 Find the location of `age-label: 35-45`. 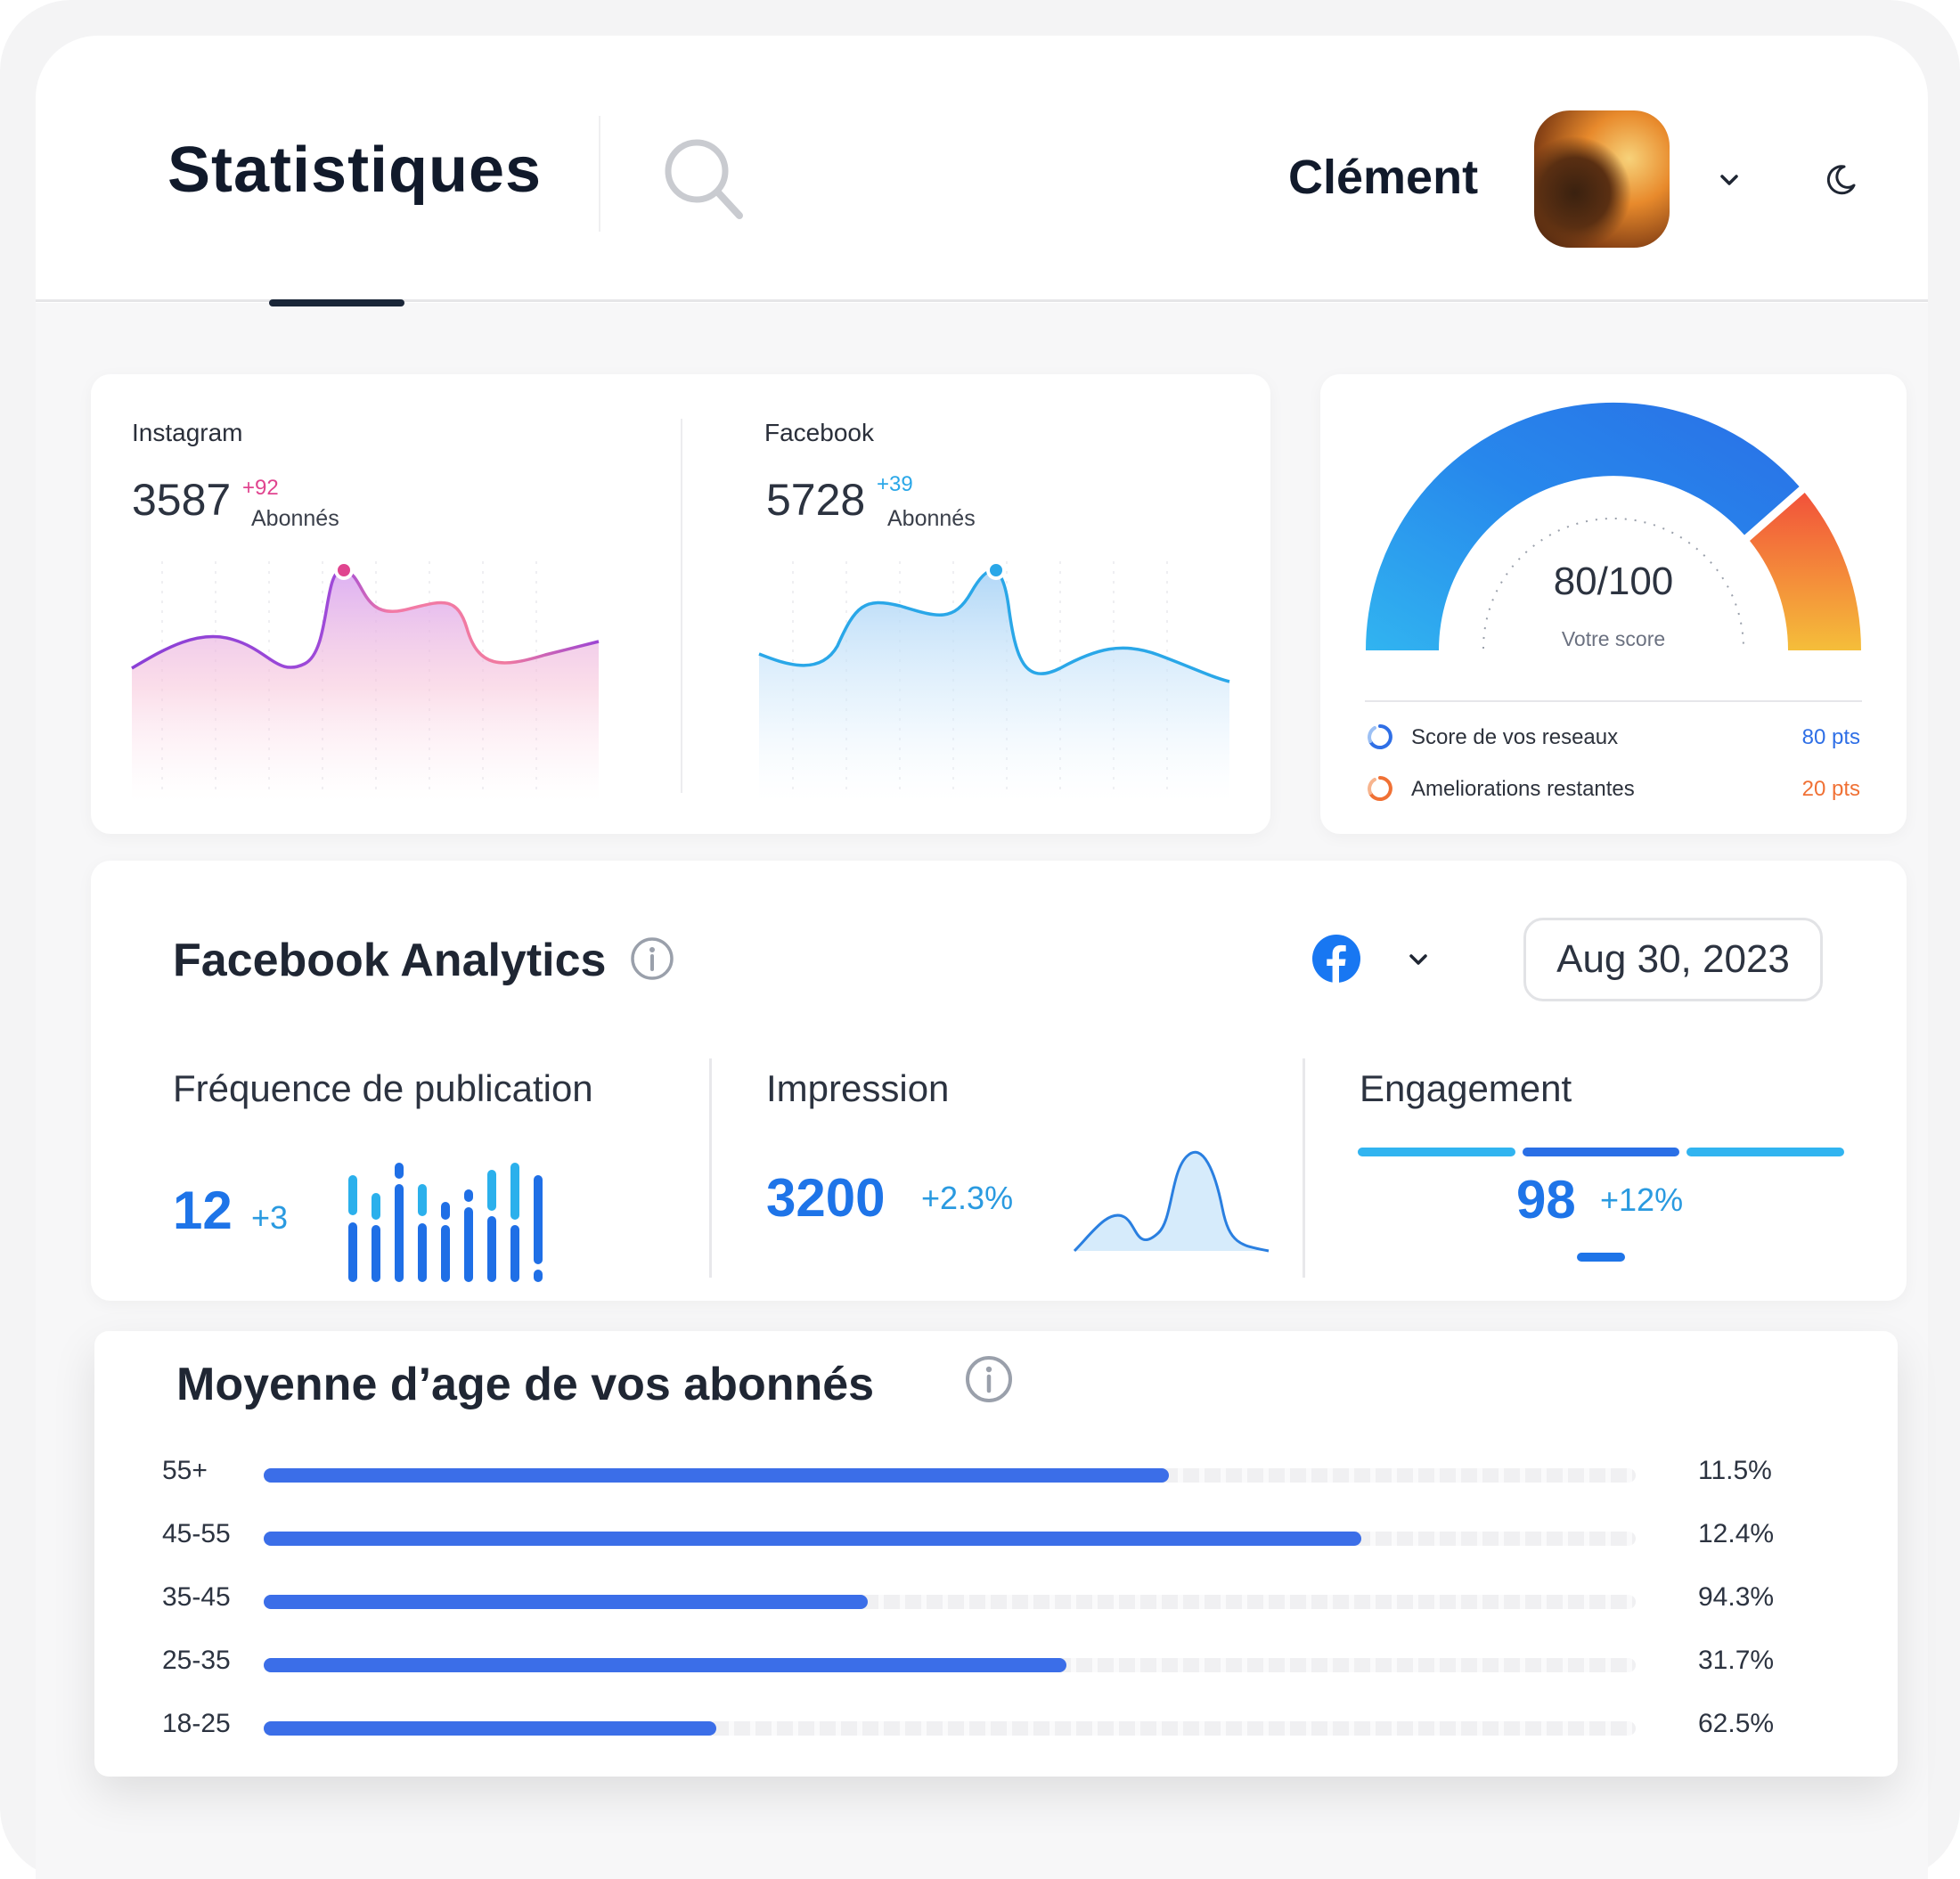

age-label: 35-45 is located at coordinates (196, 1597).